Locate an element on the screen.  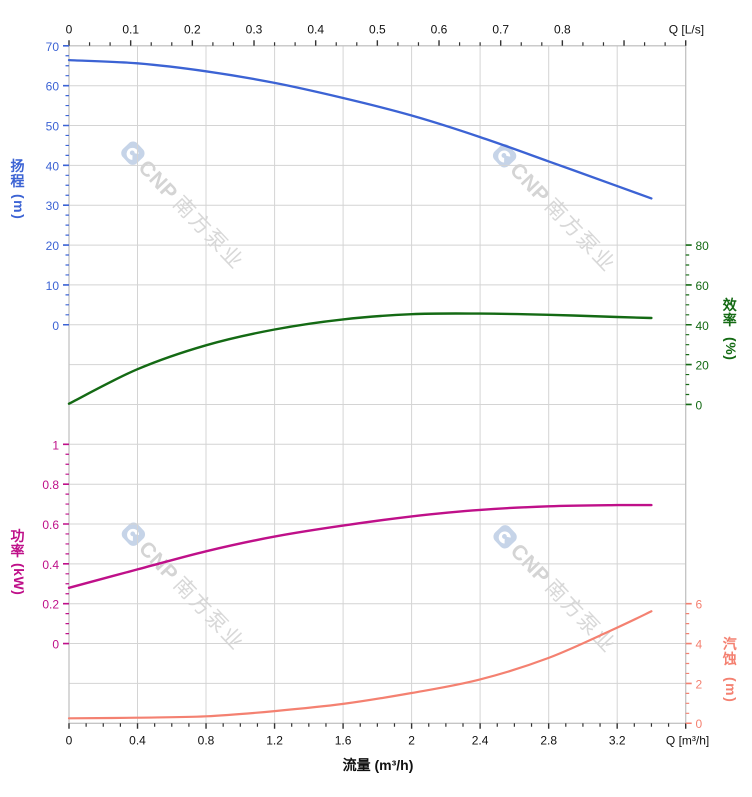
svg-text: 1.6 is located at coordinates (343, 740).